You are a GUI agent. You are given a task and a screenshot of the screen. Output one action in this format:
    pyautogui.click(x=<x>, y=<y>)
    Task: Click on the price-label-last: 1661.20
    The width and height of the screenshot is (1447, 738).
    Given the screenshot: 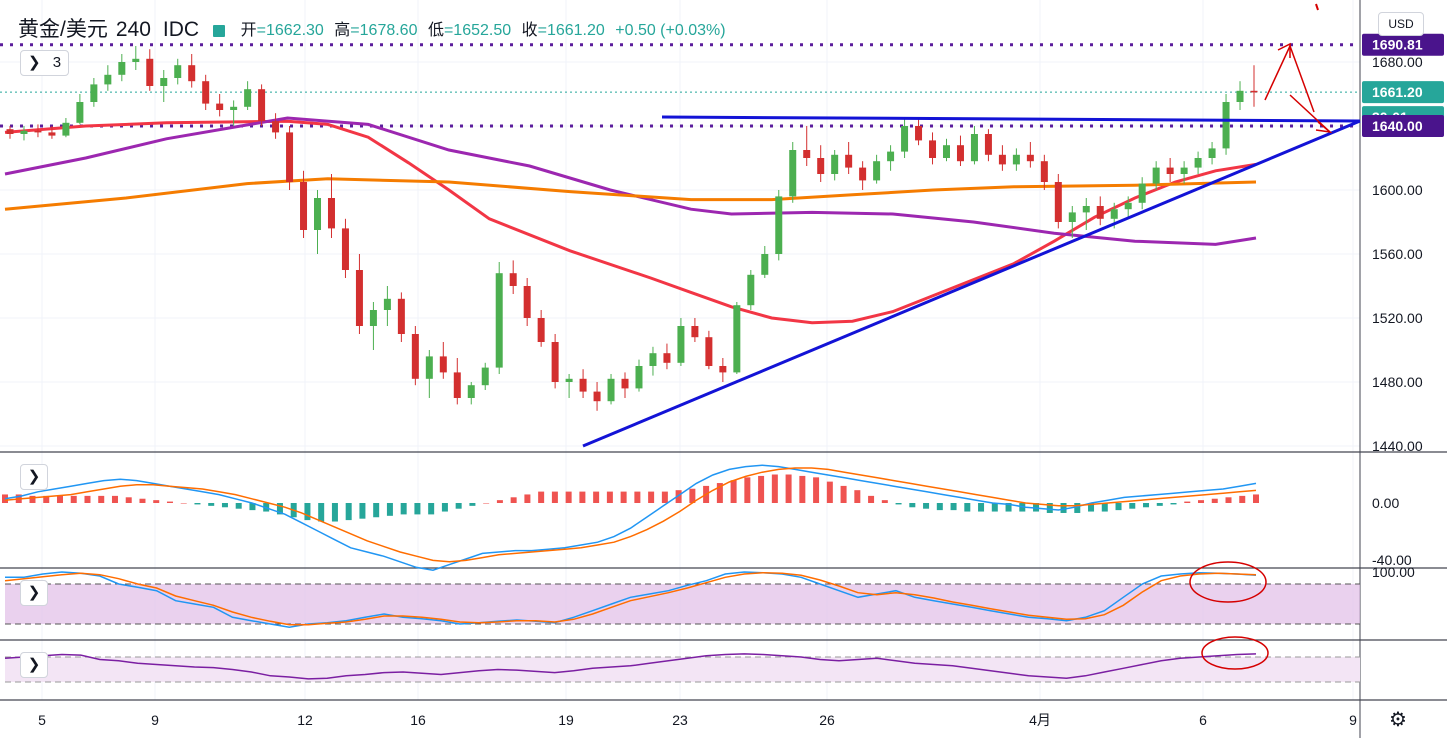 What is the action you would take?
    pyautogui.click(x=1397, y=92)
    